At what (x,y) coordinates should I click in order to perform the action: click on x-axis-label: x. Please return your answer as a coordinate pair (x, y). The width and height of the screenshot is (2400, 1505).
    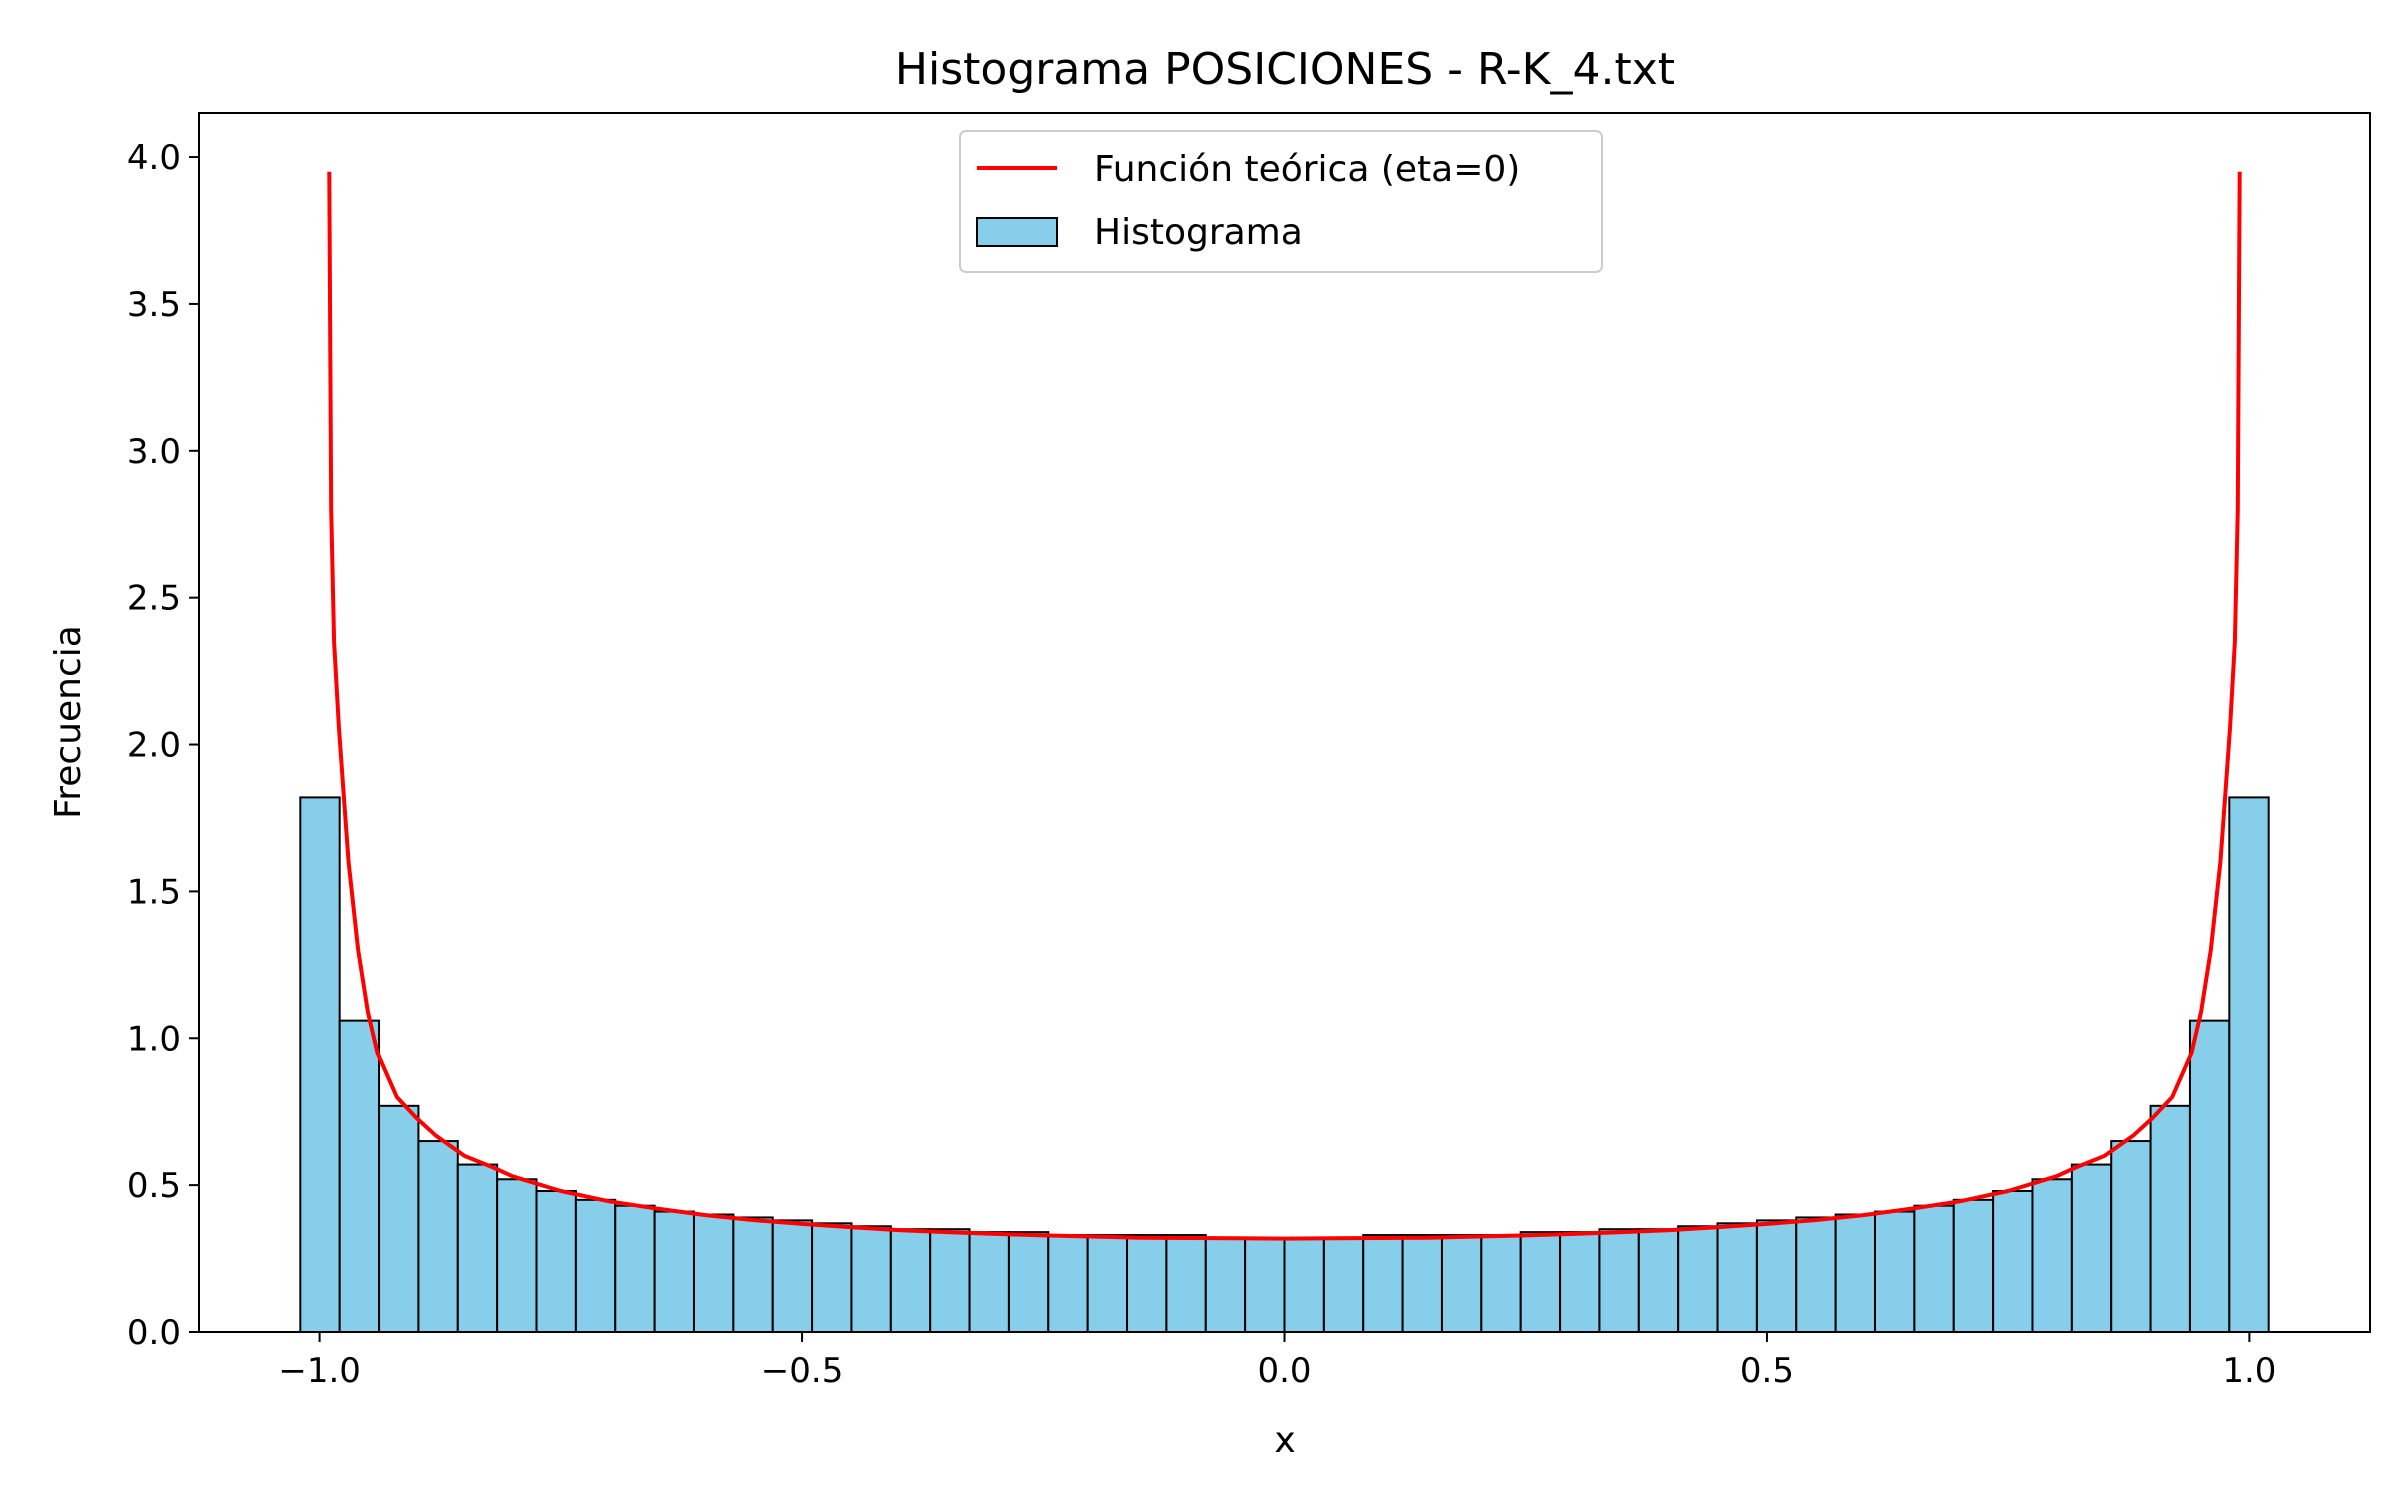
    Looking at the image, I should click on (1284, 1440).